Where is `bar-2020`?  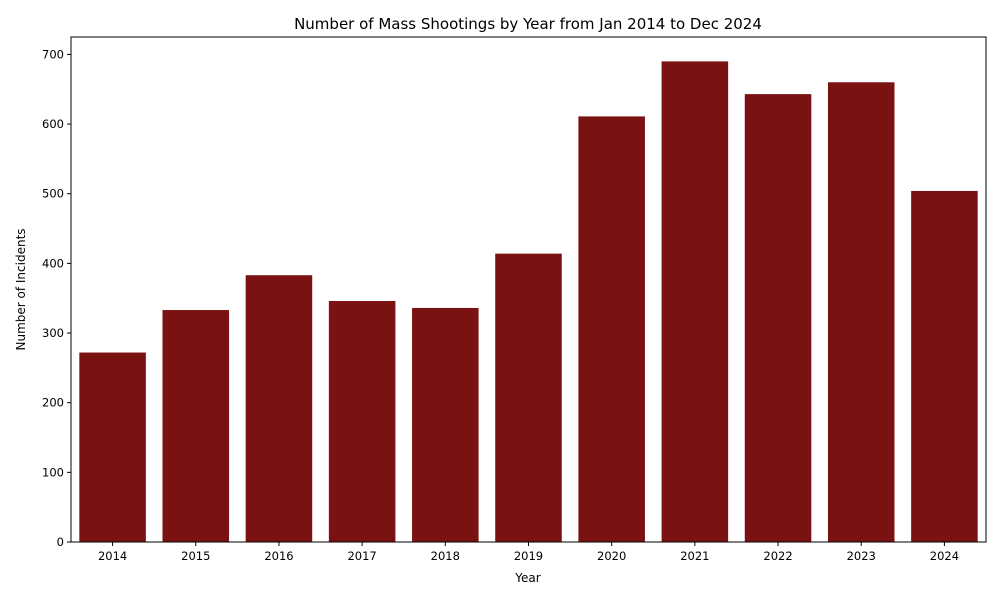 bar-2020 is located at coordinates (611, 329).